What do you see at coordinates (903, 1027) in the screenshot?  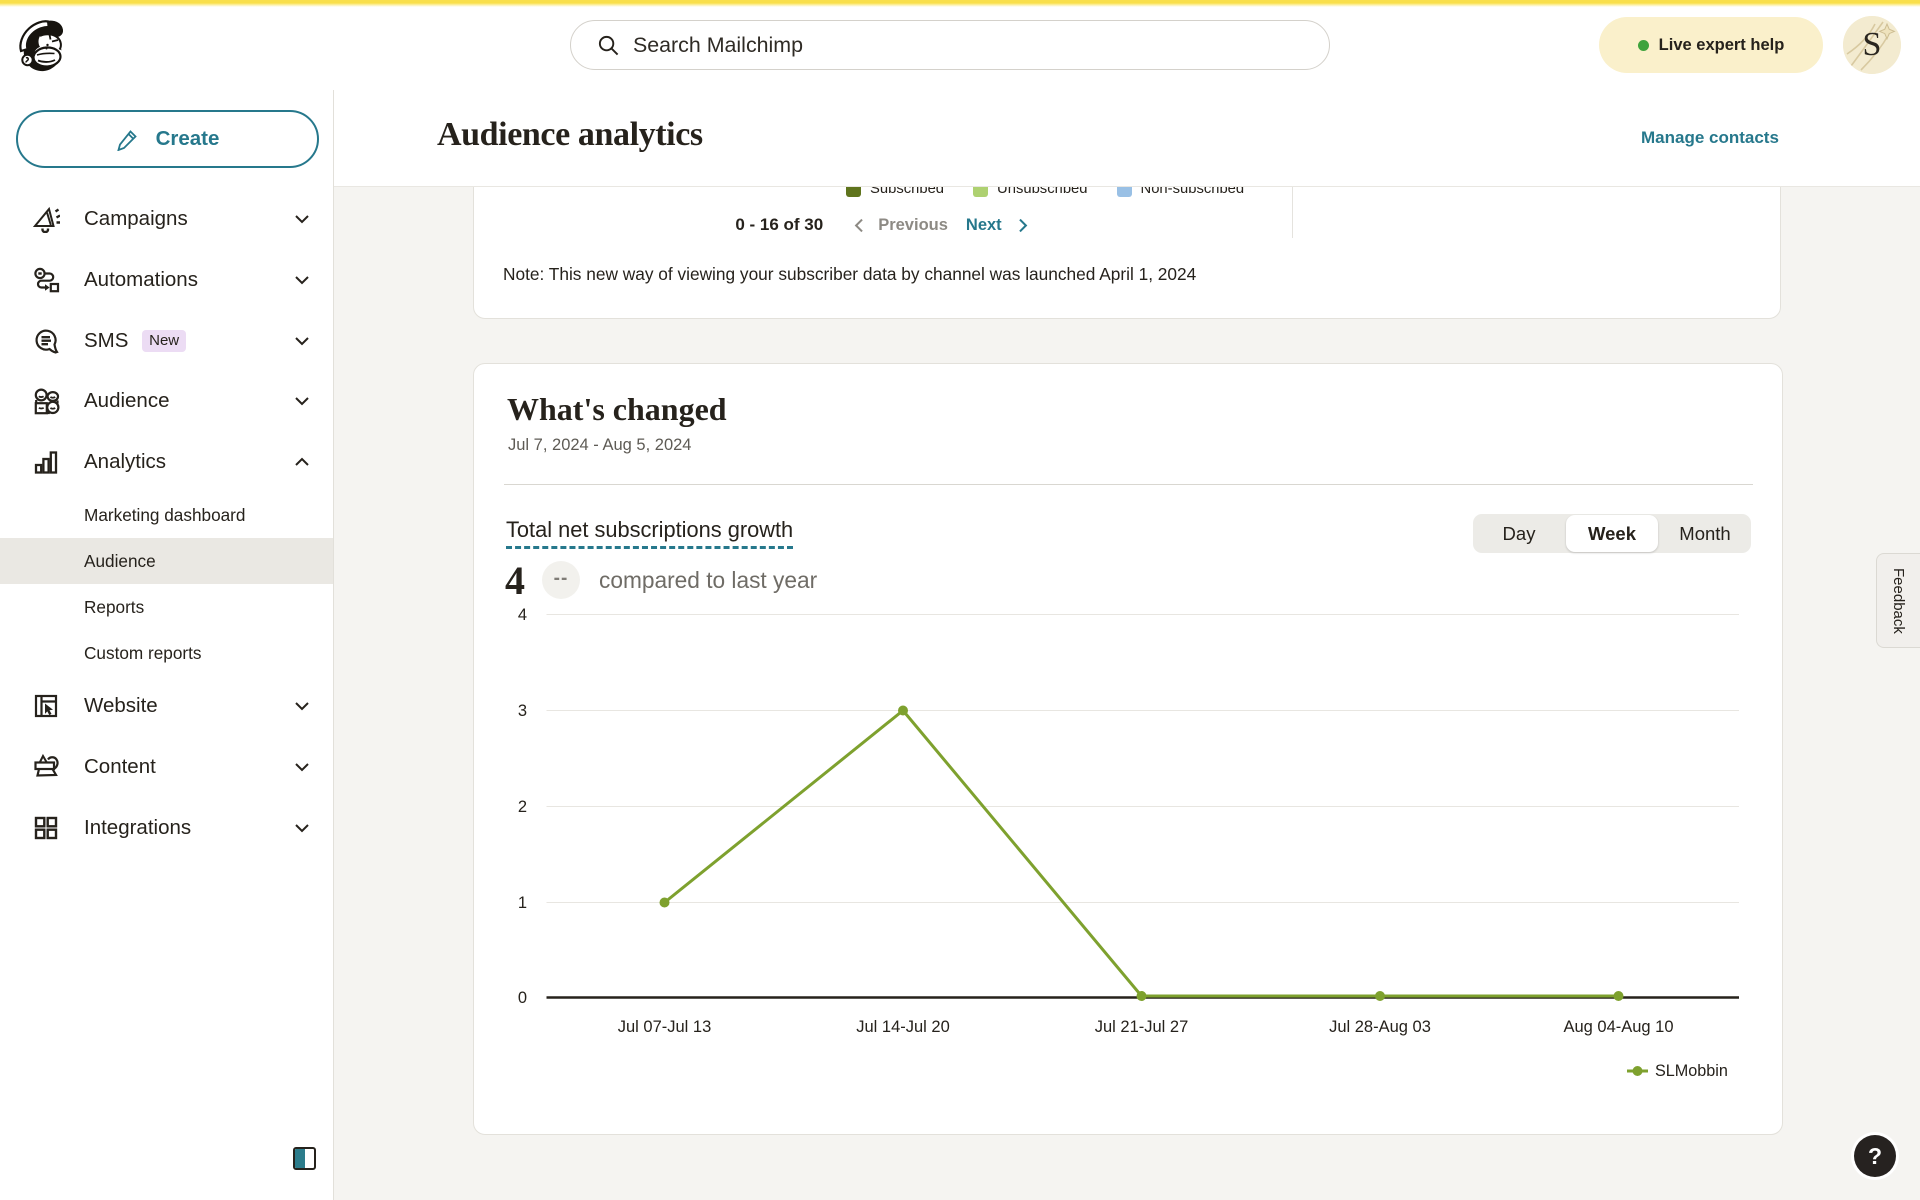 I see `svg-text: Jul 14-Jul 20` at bounding box center [903, 1027].